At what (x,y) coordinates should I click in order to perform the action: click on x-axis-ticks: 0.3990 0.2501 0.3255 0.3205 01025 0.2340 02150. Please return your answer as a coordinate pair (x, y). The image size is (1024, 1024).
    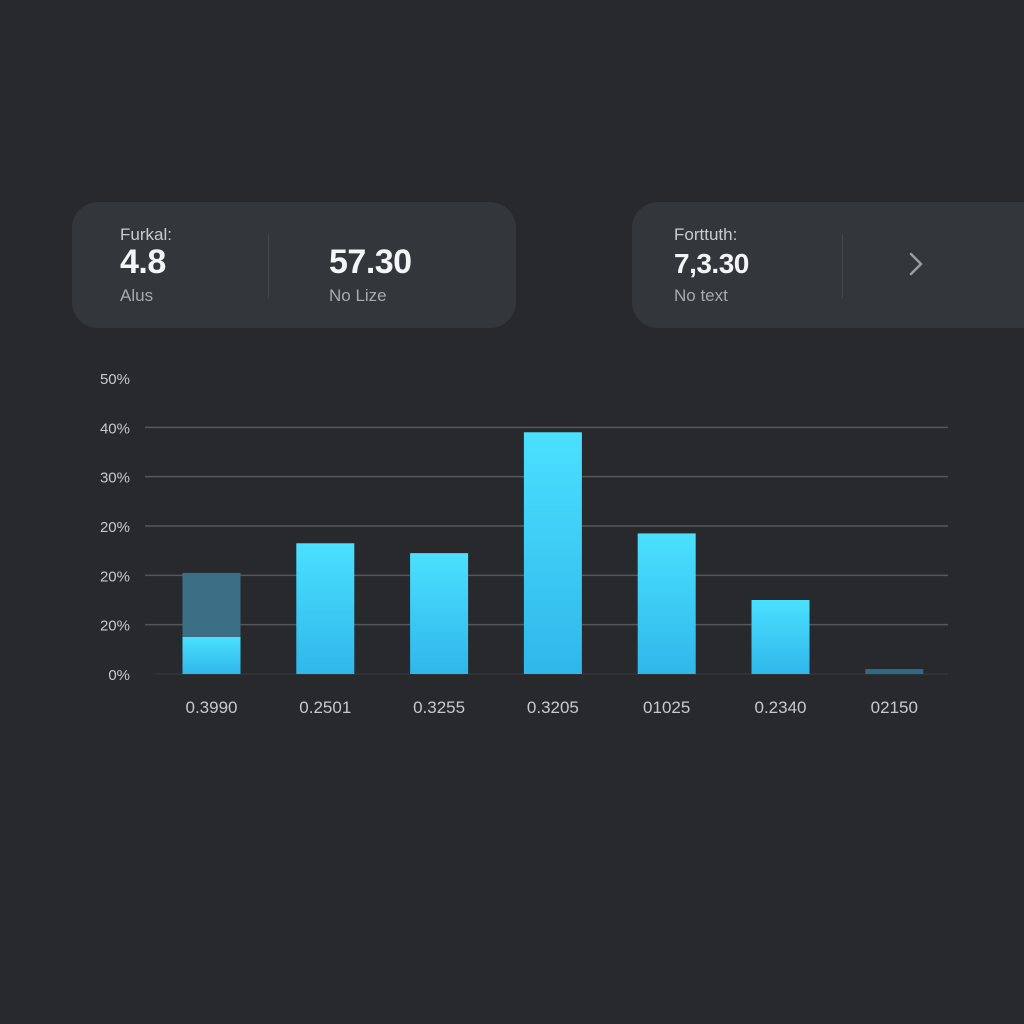
    Looking at the image, I should click on (552, 707).